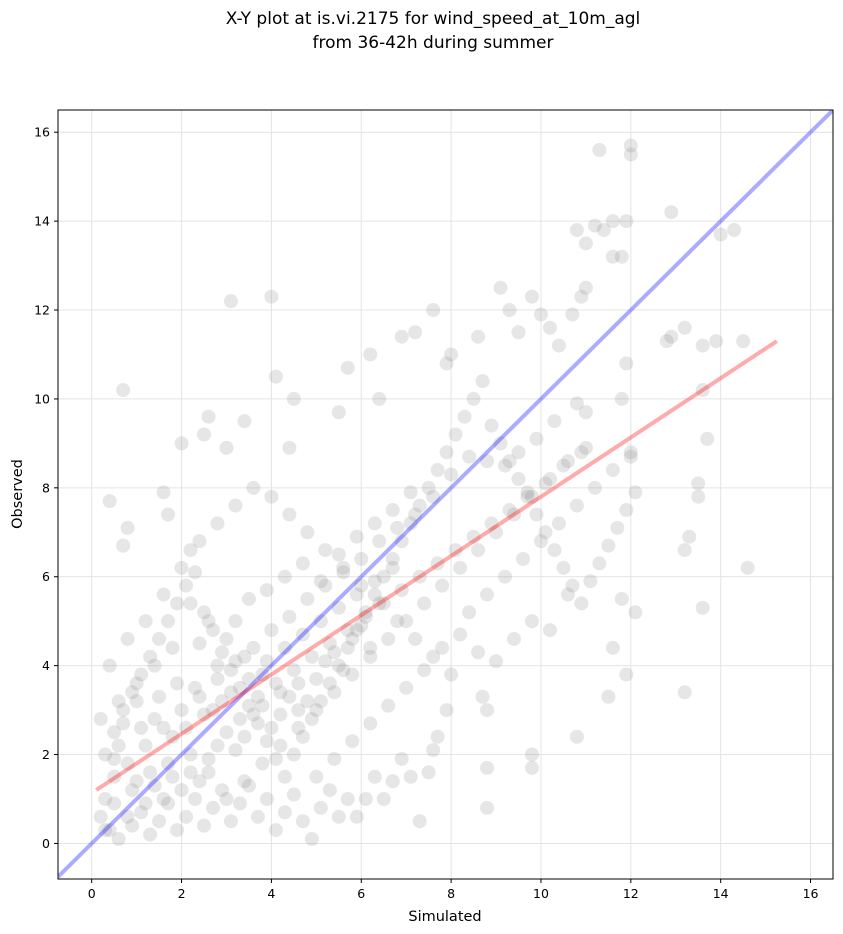 This screenshot has height=934, width=843. What do you see at coordinates (721, 893) in the screenshot?
I see `x-tick-label: 14` at bounding box center [721, 893].